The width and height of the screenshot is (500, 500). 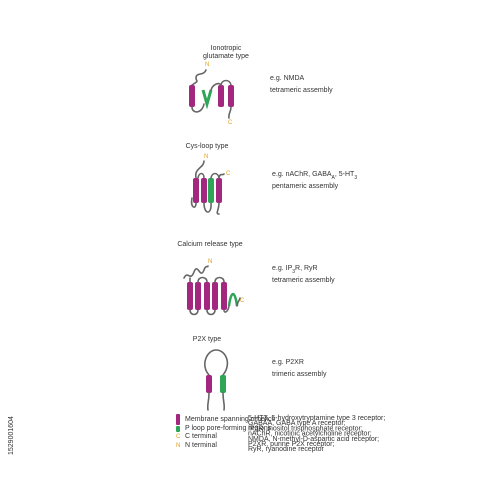 What do you see at coordinates (11, 435) in the screenshot?
I see `image-id: 1529001604` at bounding box center [11, 435].